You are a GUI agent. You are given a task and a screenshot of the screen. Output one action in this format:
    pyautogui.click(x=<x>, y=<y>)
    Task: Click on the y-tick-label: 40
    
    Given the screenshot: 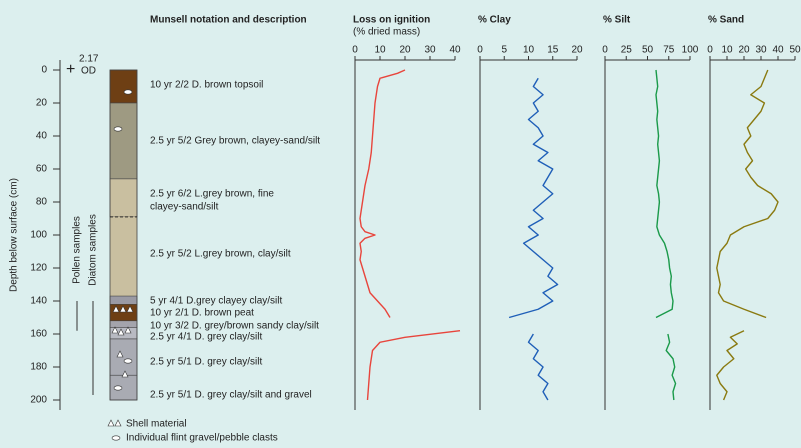 What is the action you would take?
    pyautogui.click(x=42, y=136)
    